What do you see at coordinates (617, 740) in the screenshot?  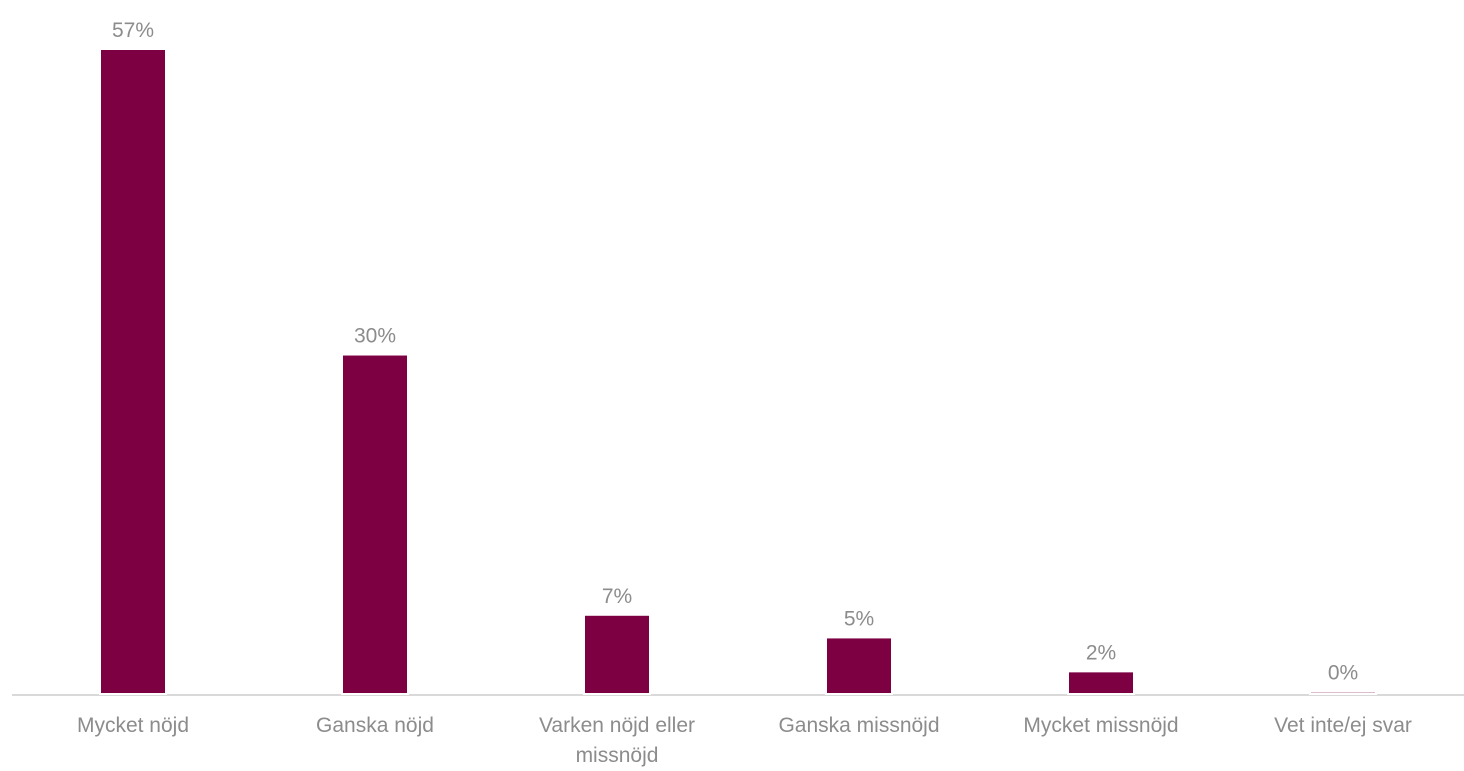 I see `x-tick-label: Varken nöjd eller missnöjd` at bounding box center [617, 740].